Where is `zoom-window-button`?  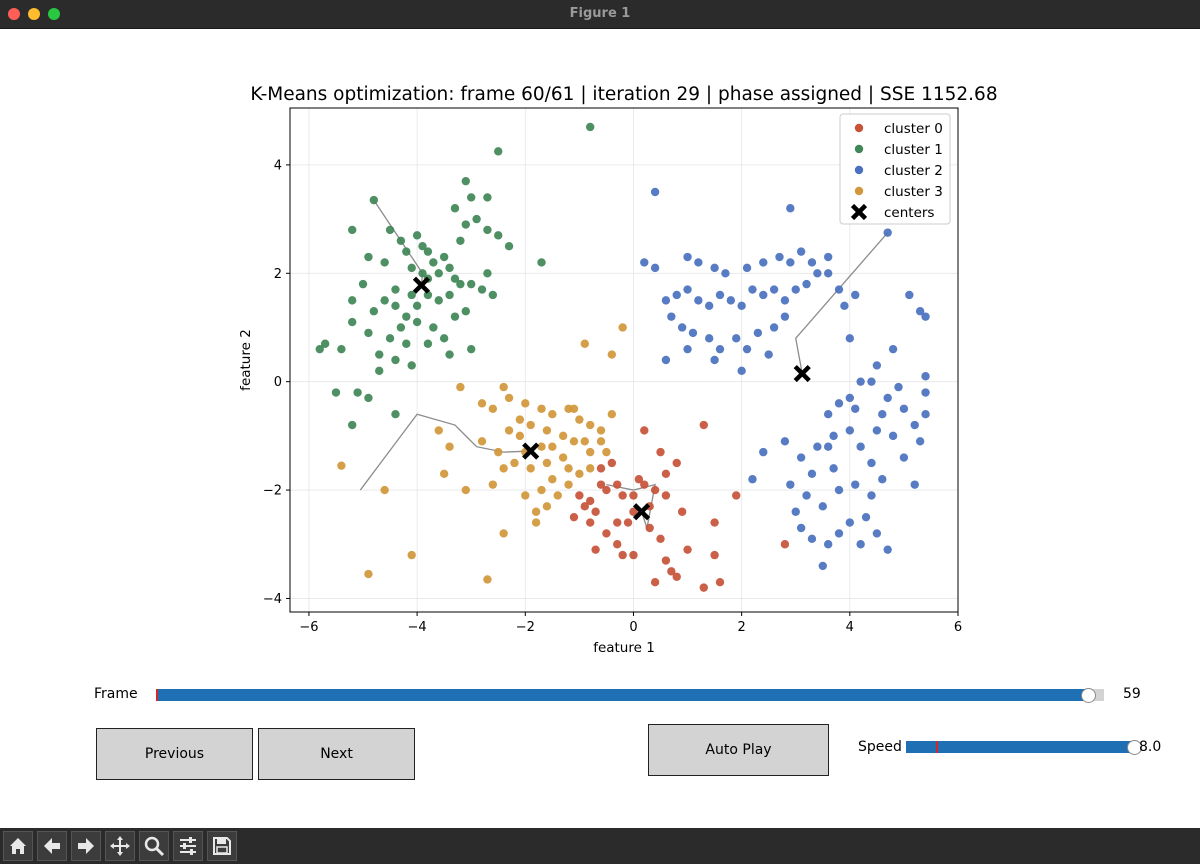 zoom-window-button is located at coordinates (54, 14).